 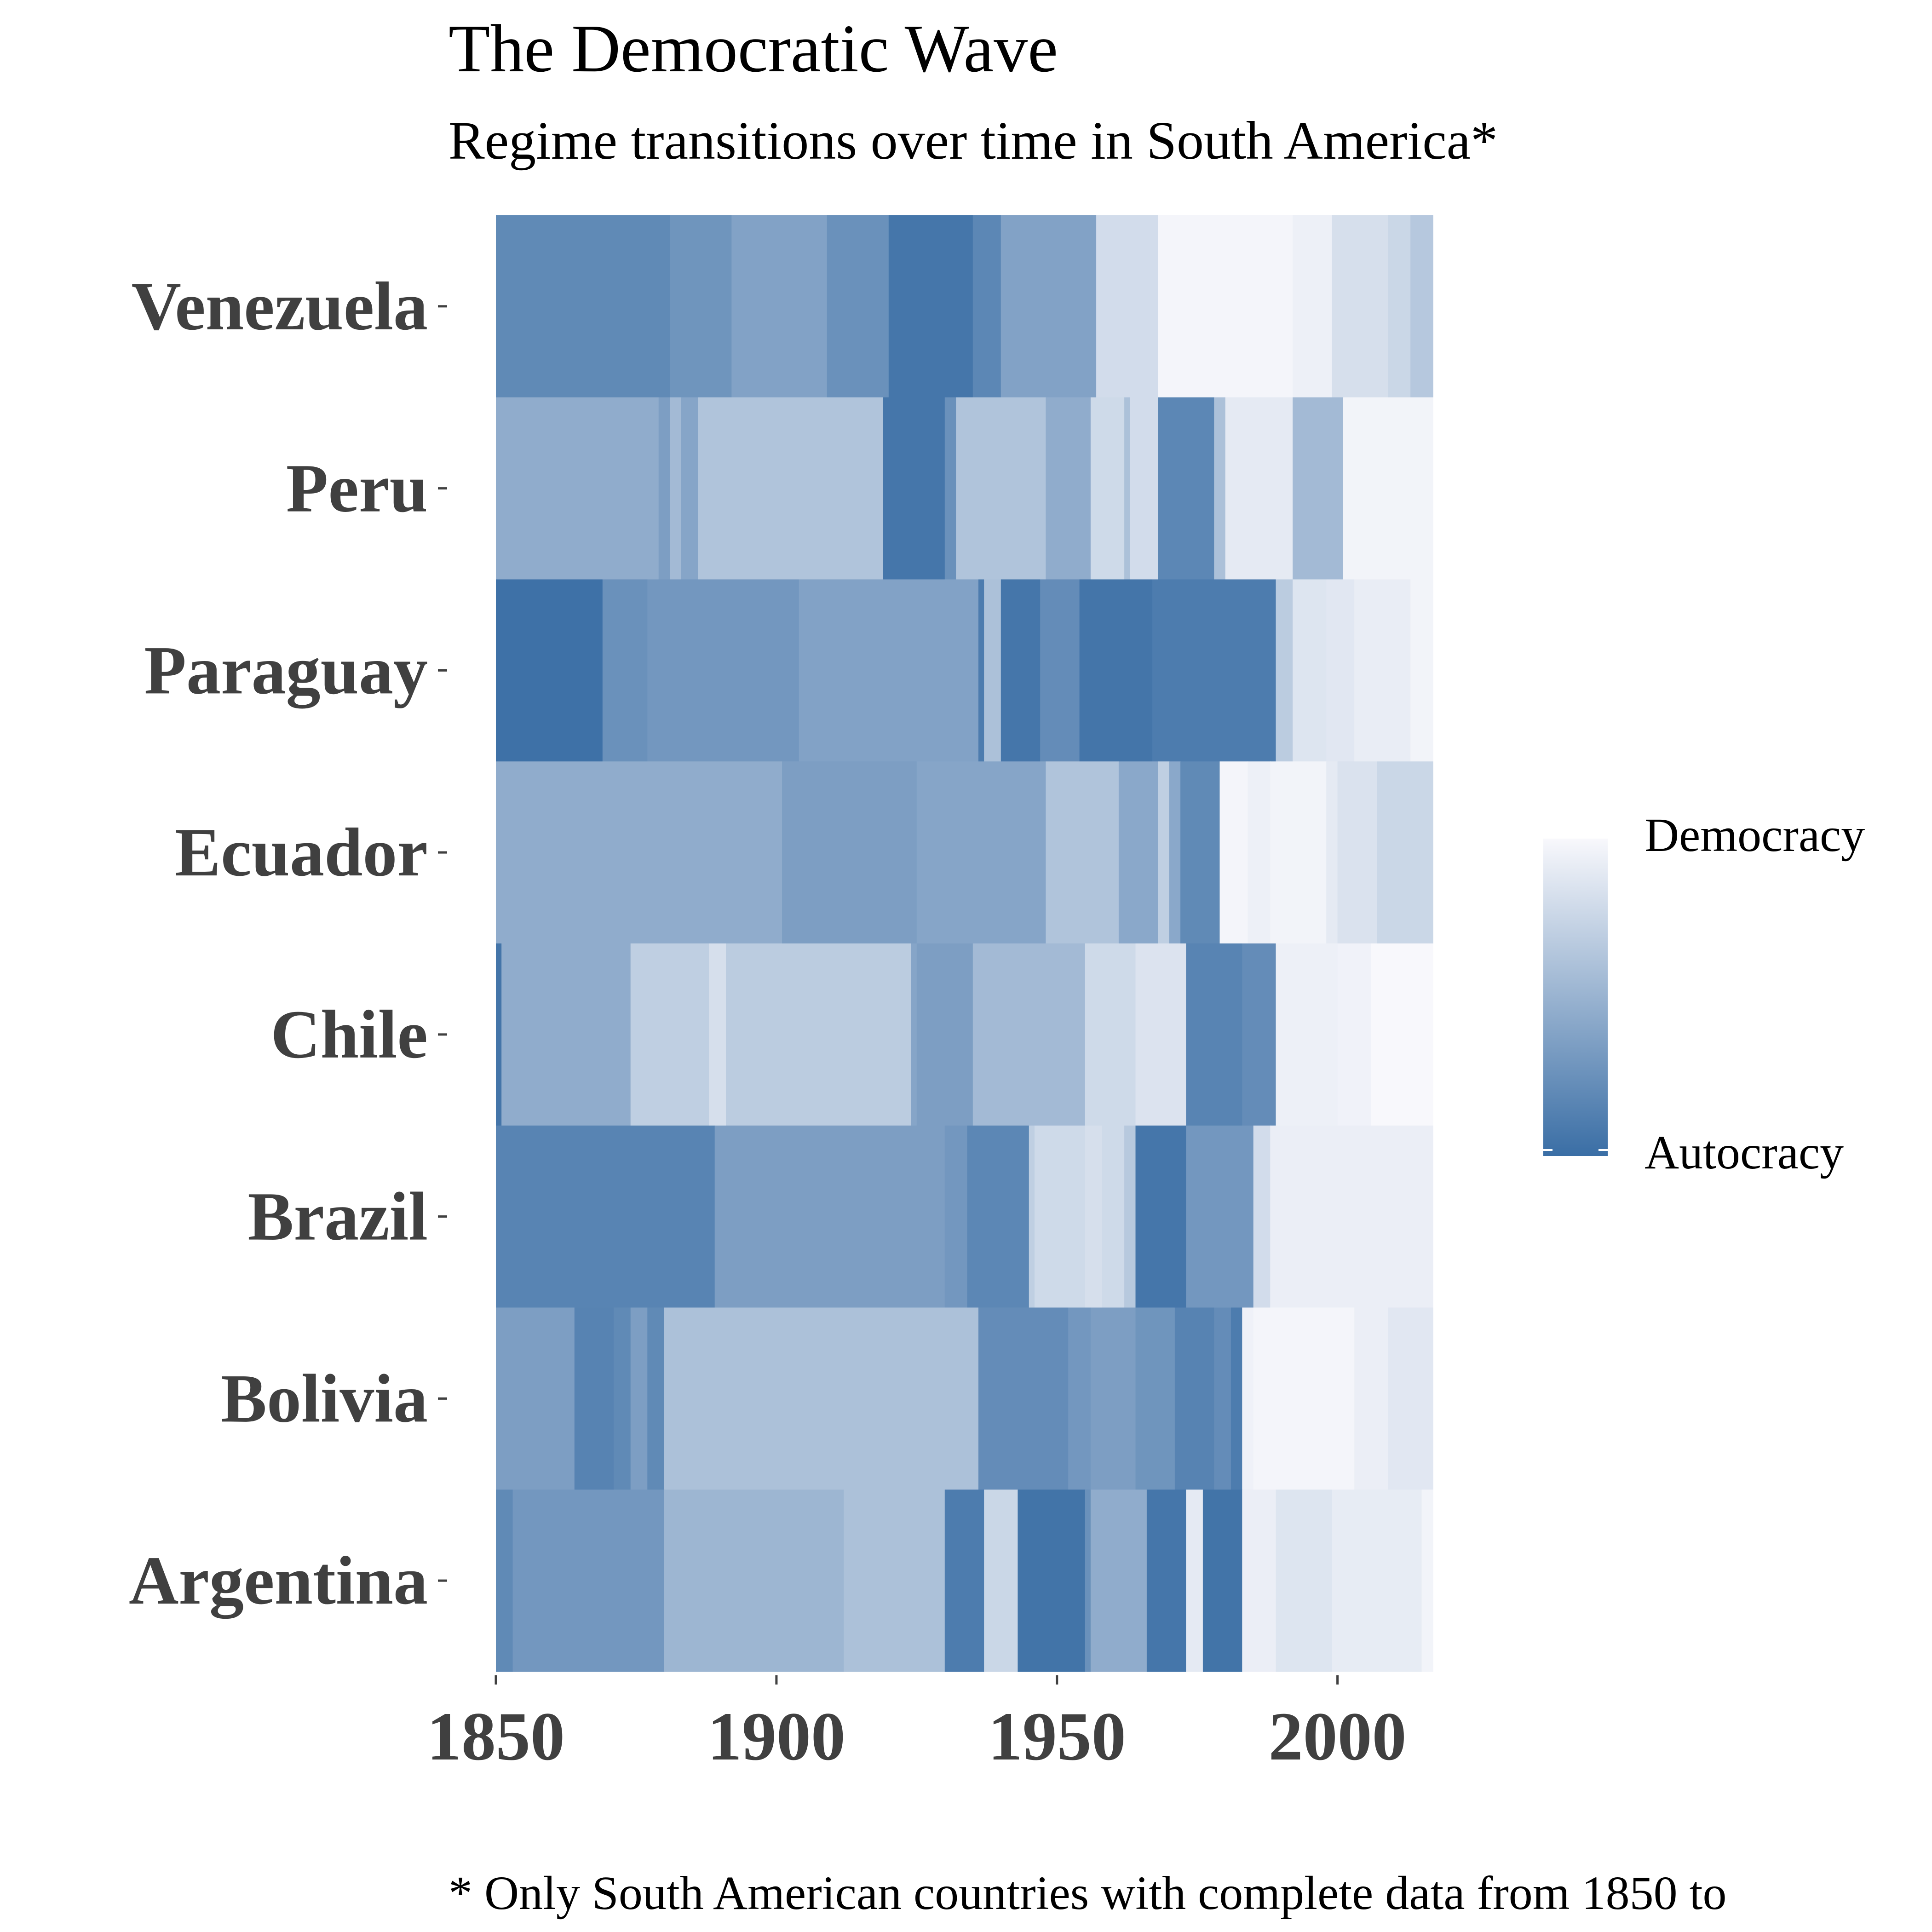 What do you see at coordinates (776, 1736) in the screenshot?
I see `x-tick-label-1900: 1900` at bounding box center [776, 1736].